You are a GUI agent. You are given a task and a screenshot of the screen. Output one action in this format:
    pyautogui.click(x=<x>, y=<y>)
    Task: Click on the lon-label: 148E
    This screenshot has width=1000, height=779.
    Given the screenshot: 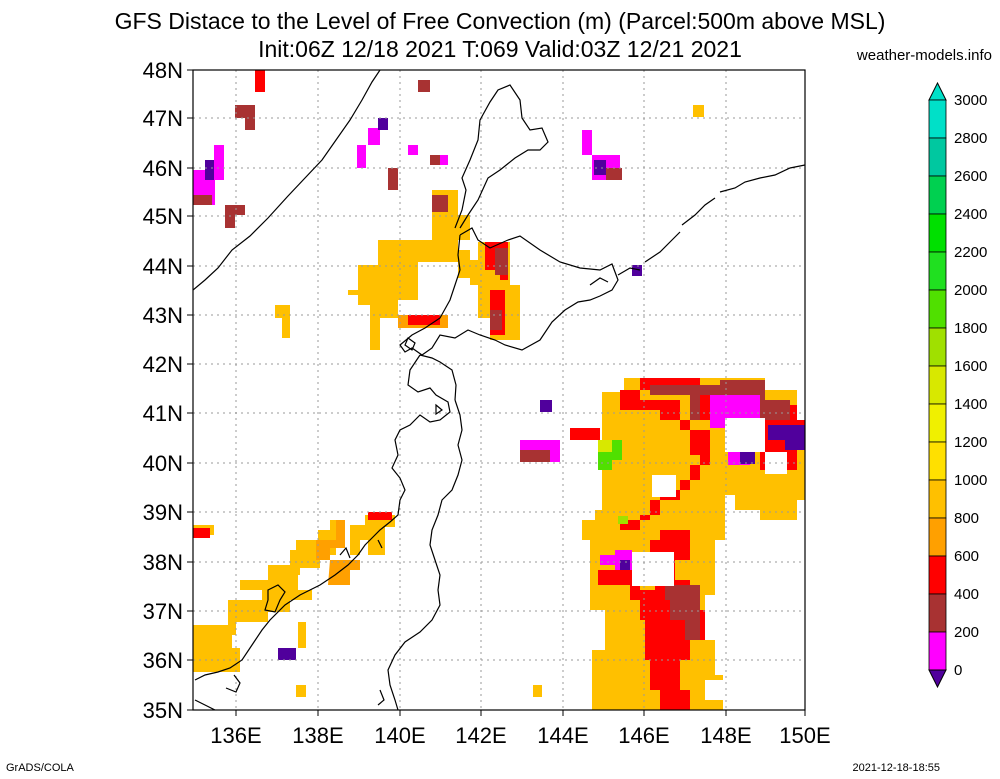 What is the action you would take?
    pyautogui.click(x=725, y=735)
    